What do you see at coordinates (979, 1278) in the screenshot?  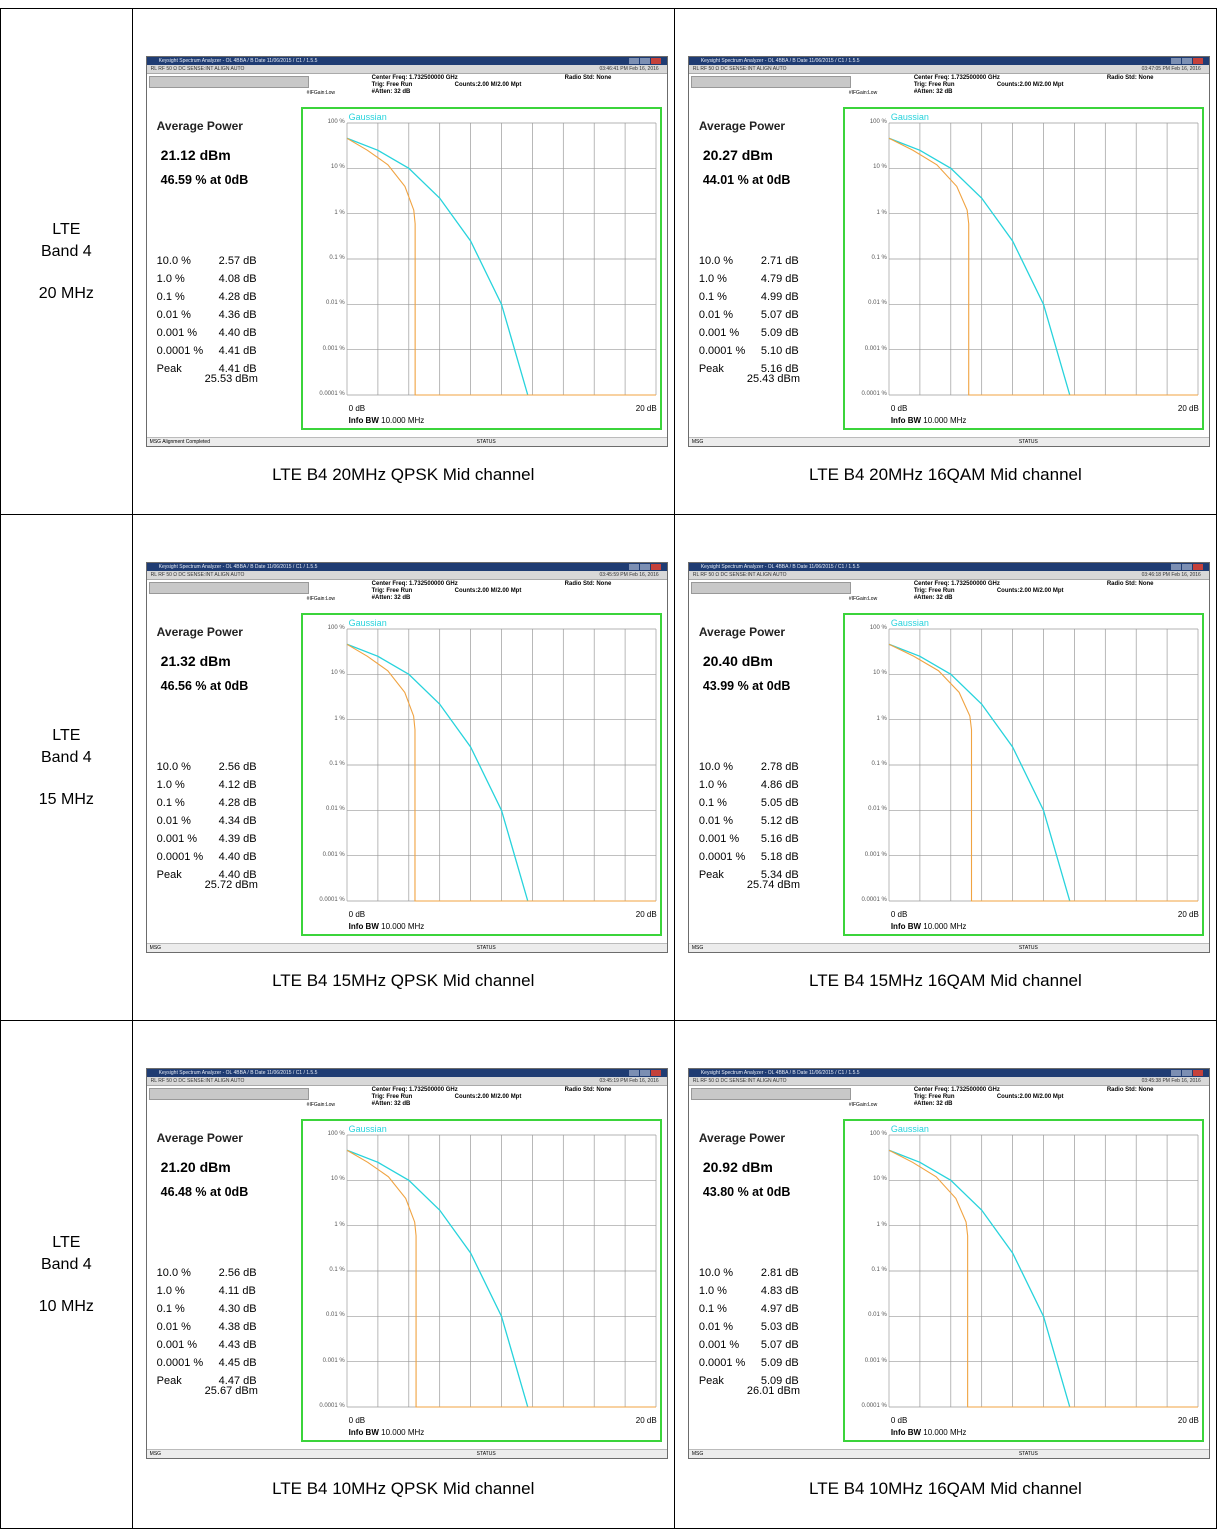 I see `gaussian-curve` at bounding box center [979, 1278].